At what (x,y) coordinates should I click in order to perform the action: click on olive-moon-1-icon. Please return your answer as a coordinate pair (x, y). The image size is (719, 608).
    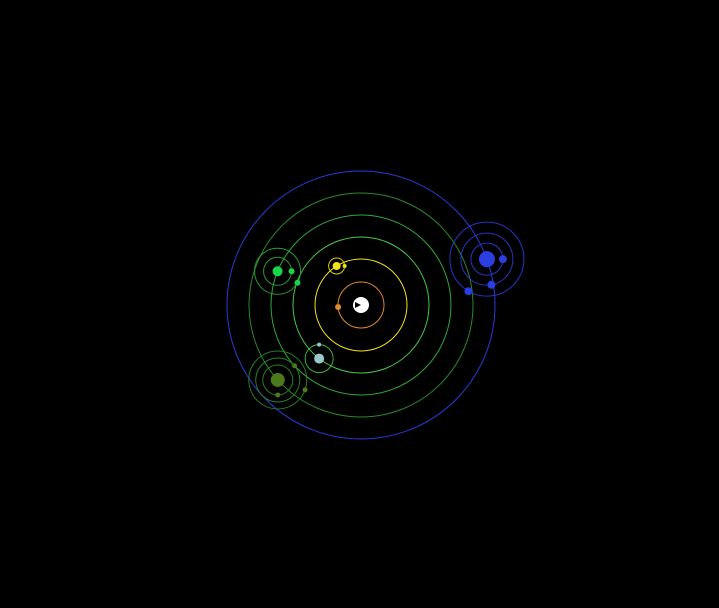
    Looking at the image, I should click on (278, 395).